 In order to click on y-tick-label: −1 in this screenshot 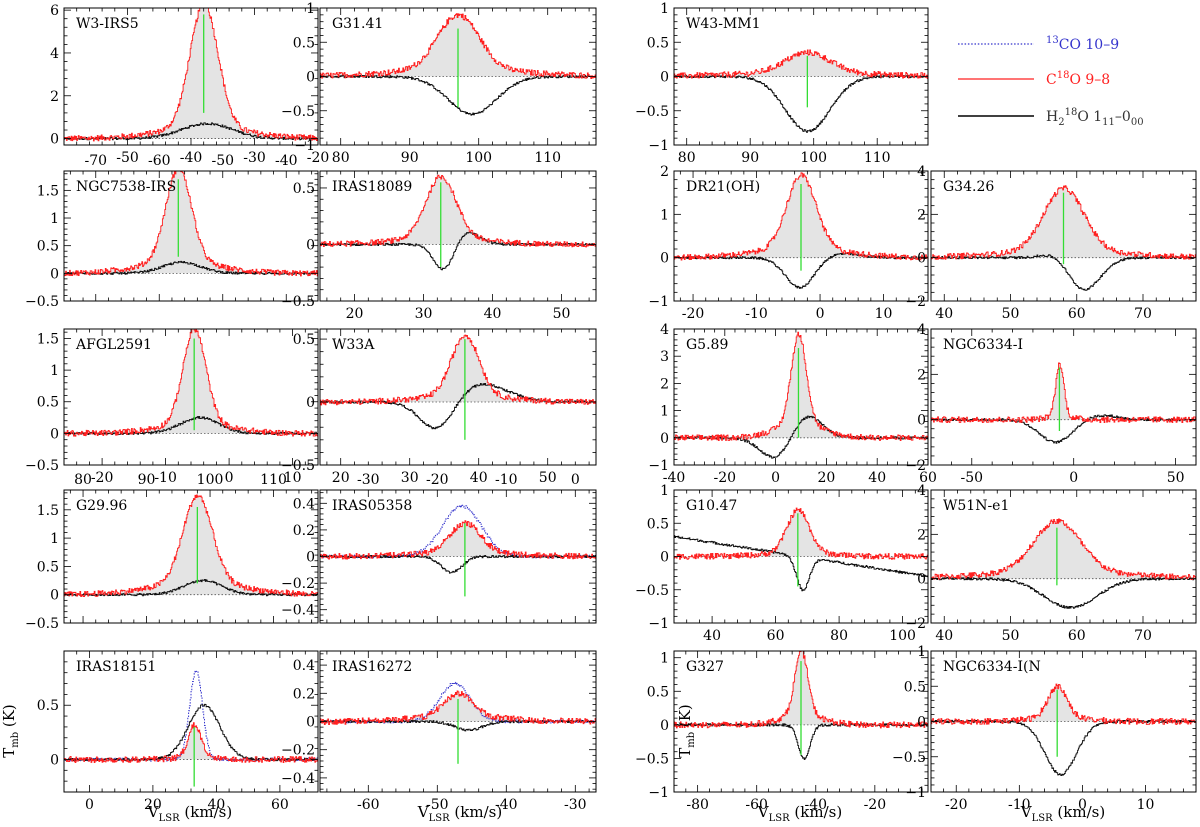, I will do `click(658, 302)`.